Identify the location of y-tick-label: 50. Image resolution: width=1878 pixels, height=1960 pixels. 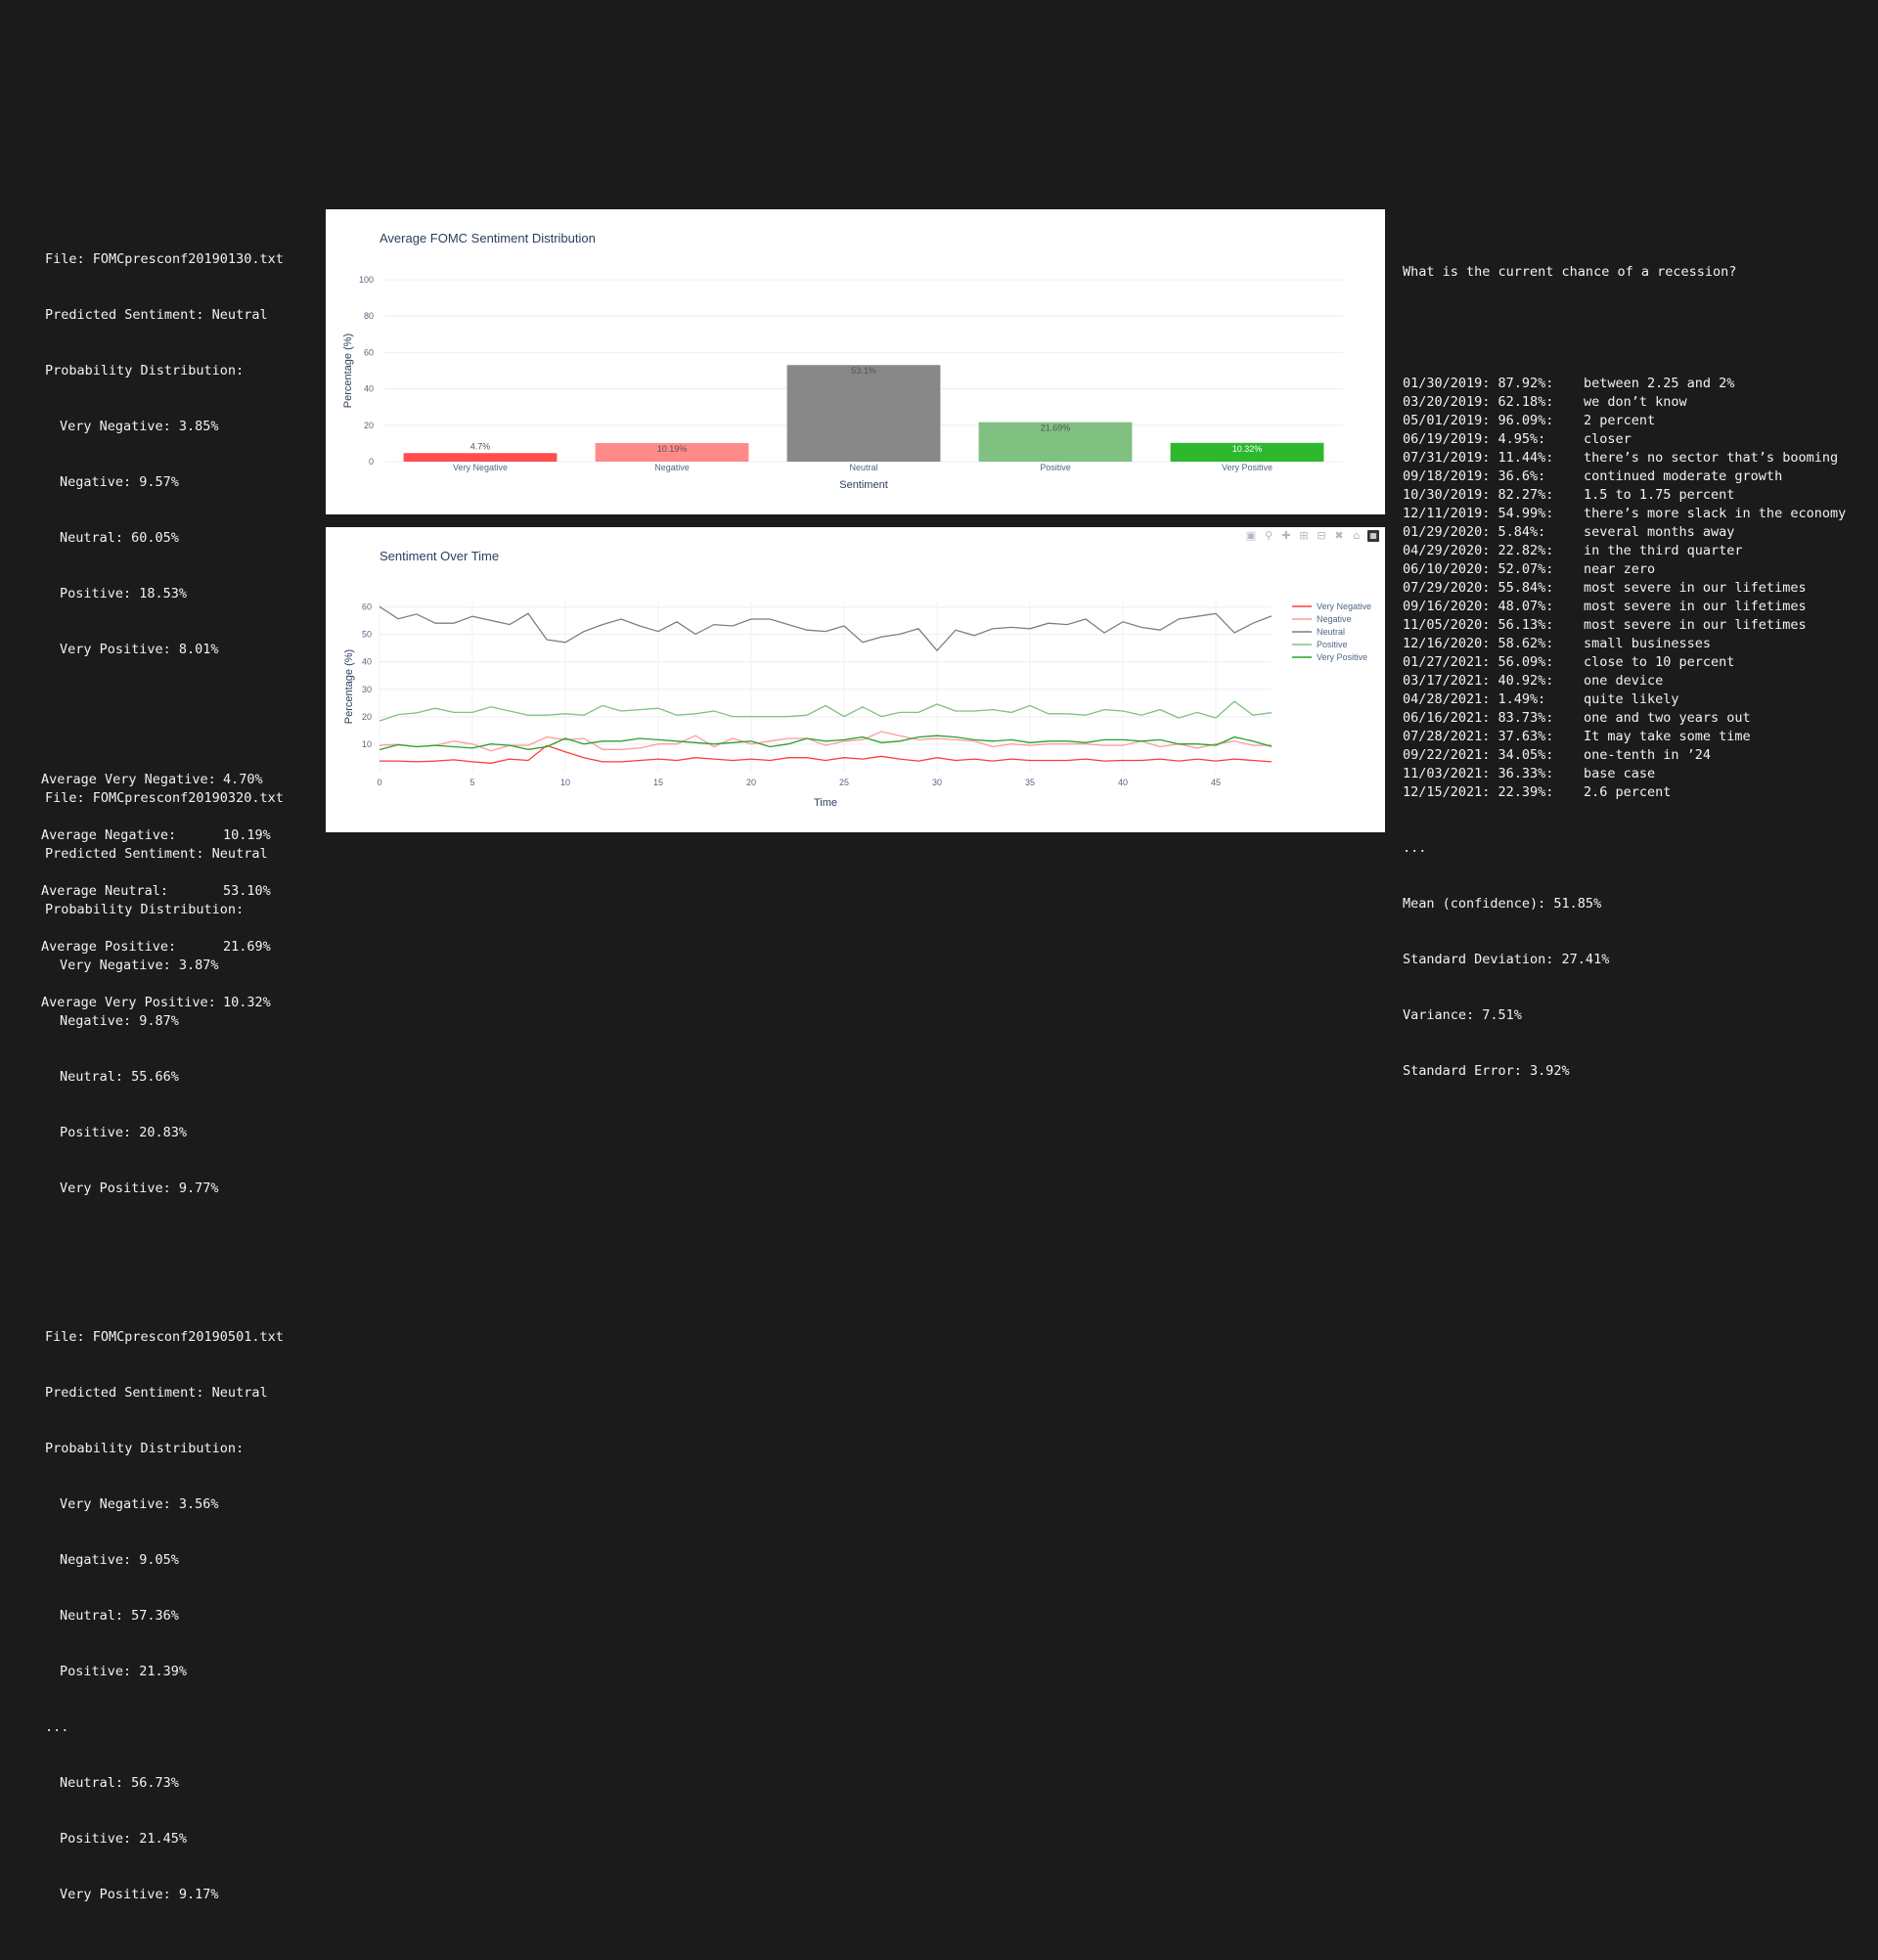
(367, 635).